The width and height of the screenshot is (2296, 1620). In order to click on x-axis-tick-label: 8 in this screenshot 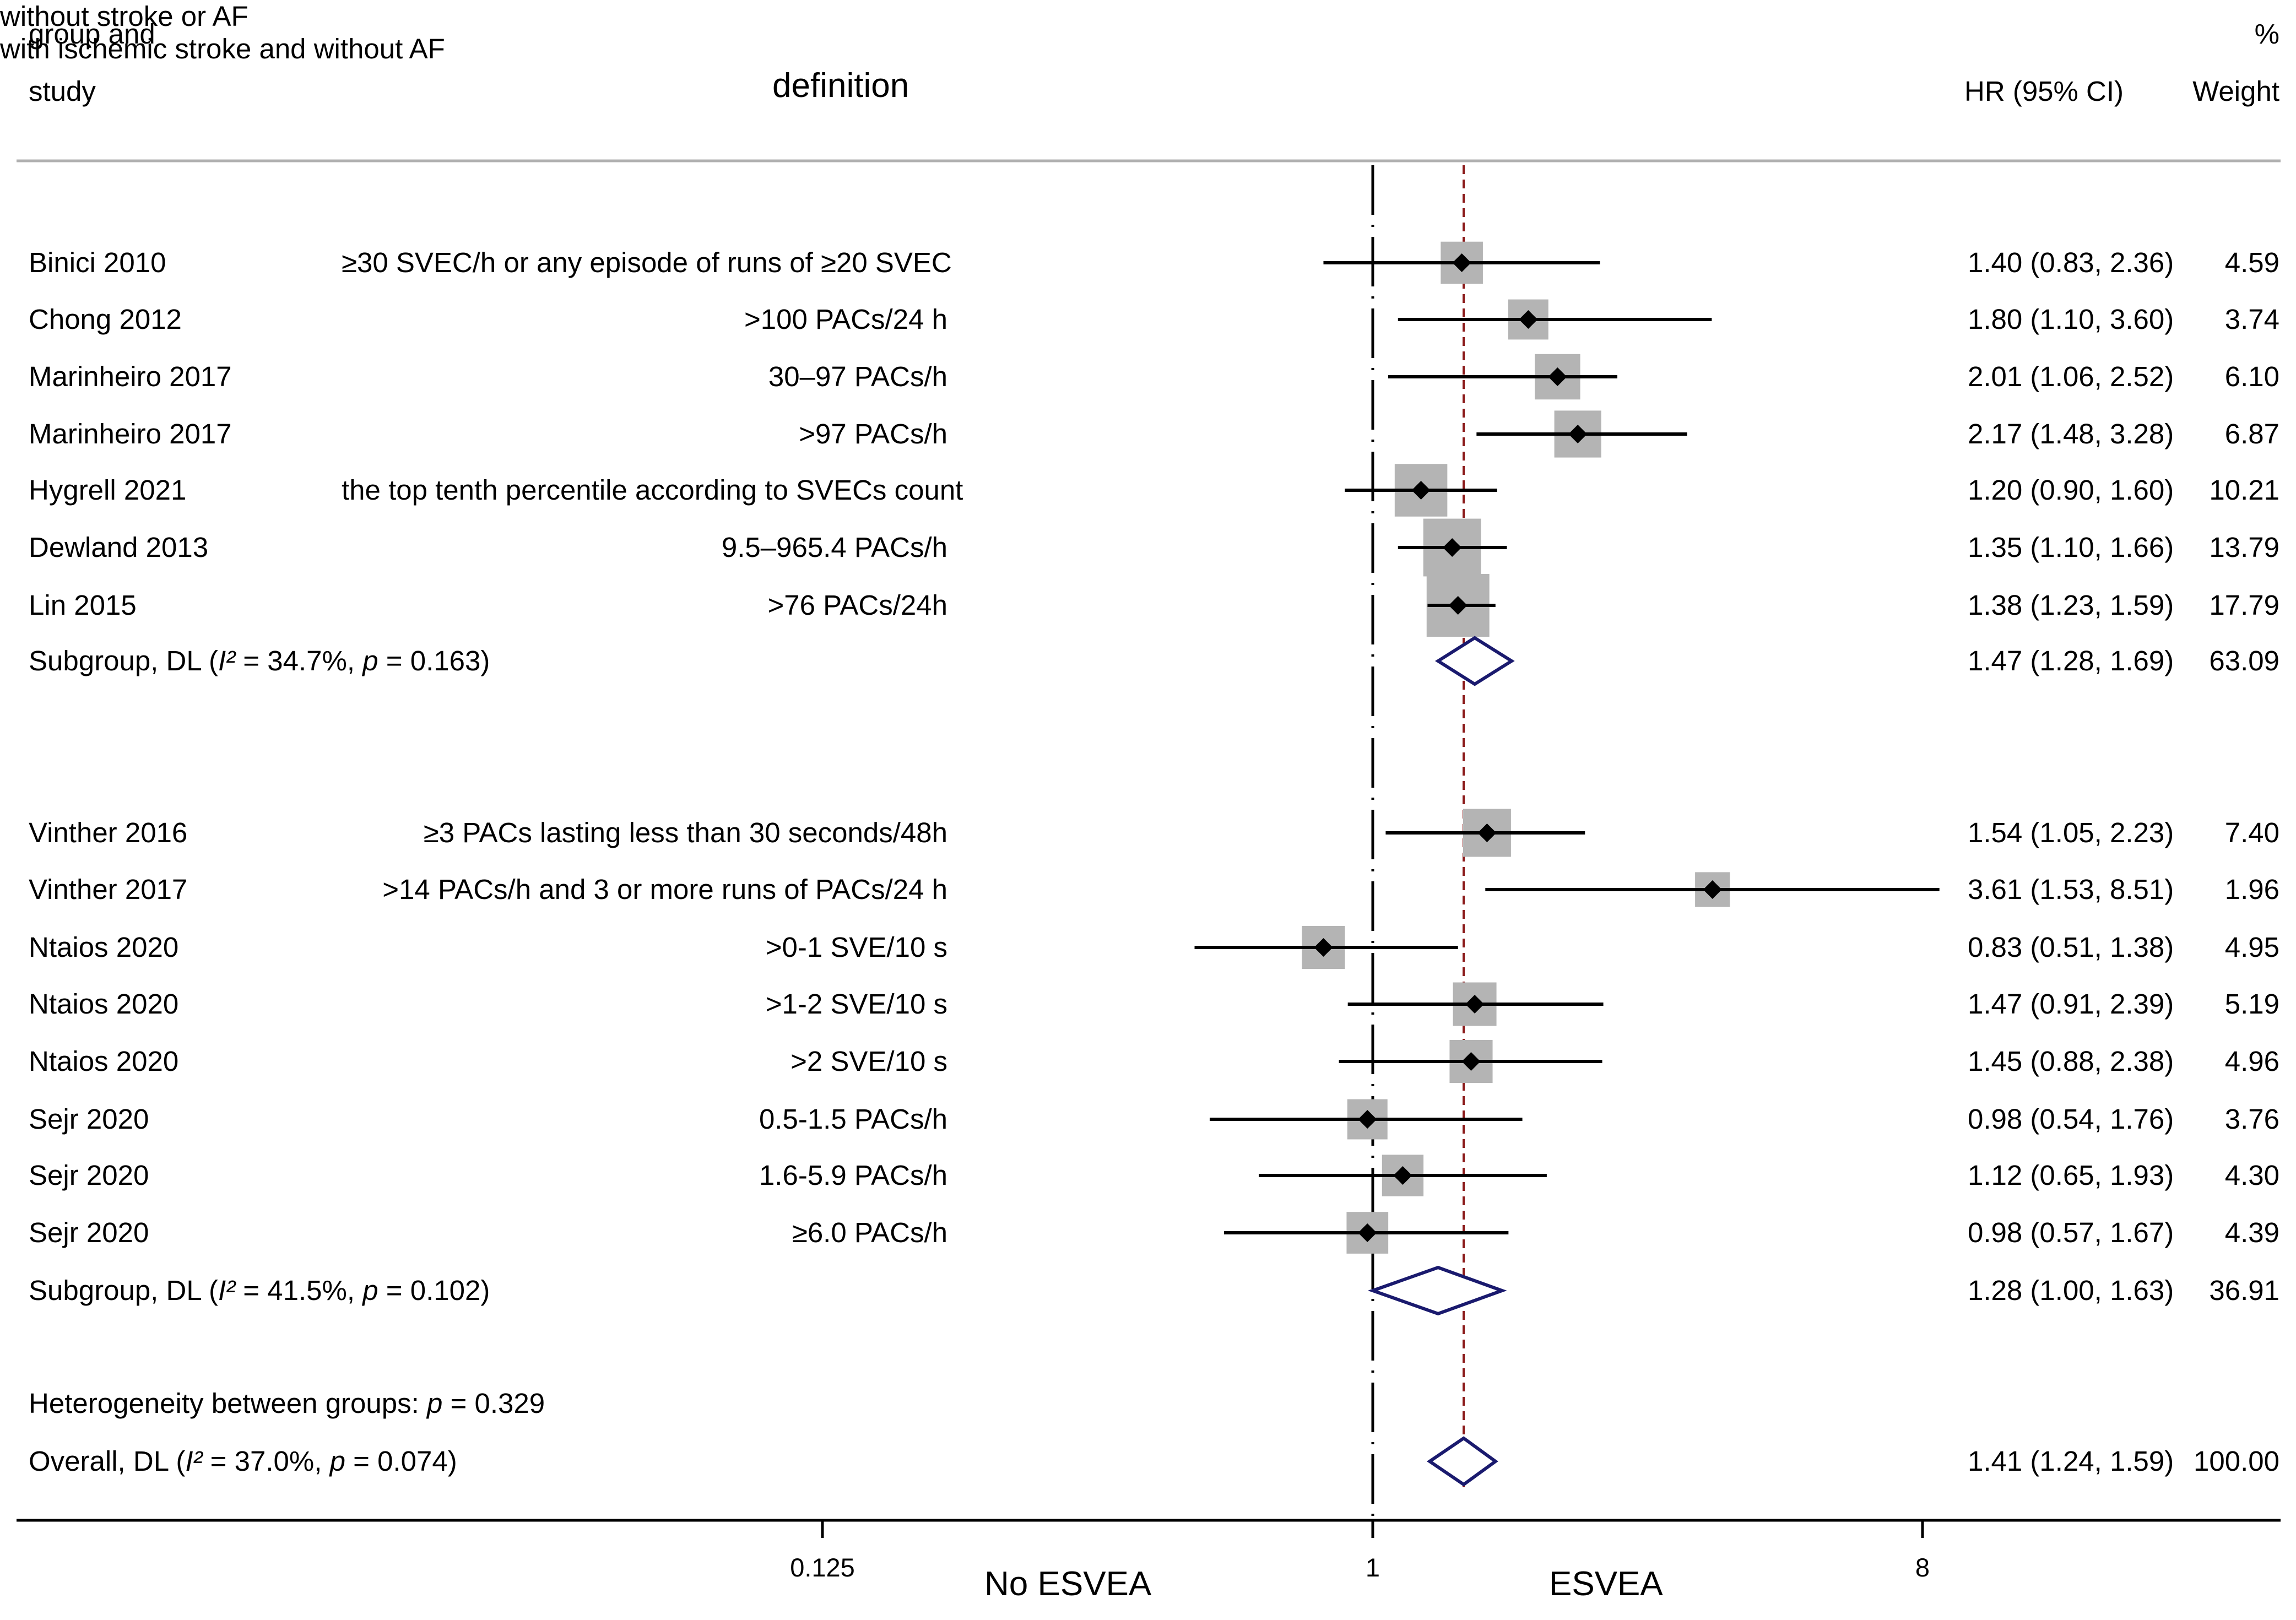, I will do `click(1922, 1567)`.